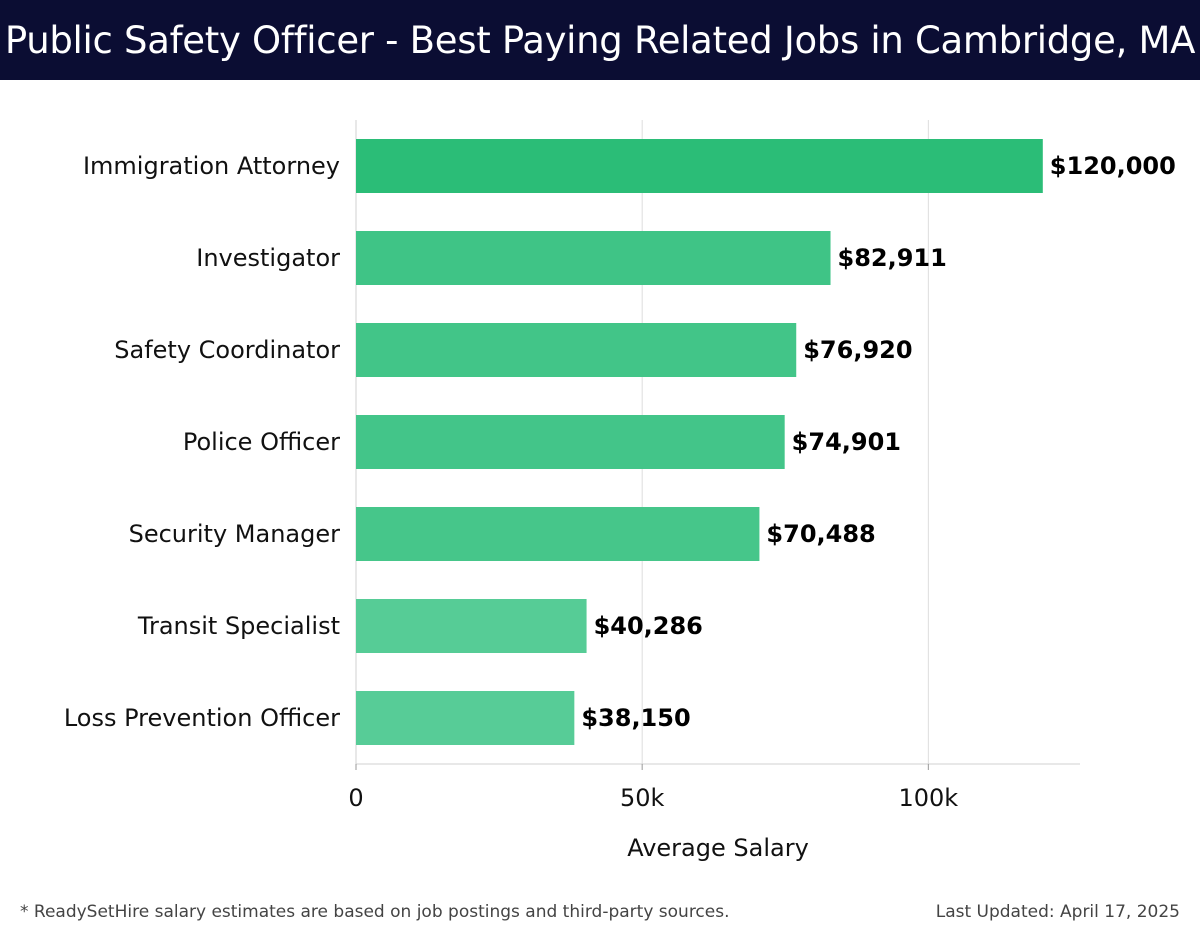 Image resolution: width=1200 pixels, height=940 pixels. I want to click on category-label: Safety Coordinator, so click(227, 350).